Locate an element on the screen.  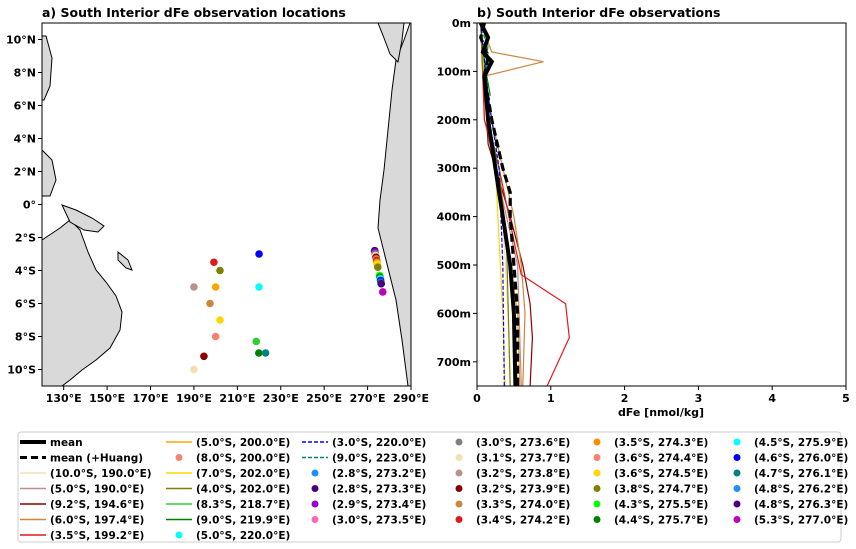
a-ytick-label-8: 6°S is located at coordinates (25, 304).